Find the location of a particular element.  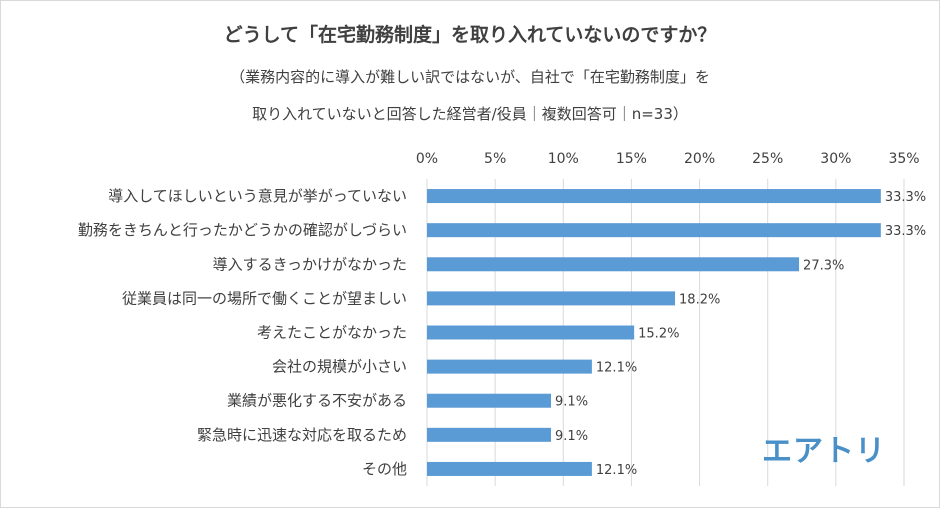

chart-subtitle-line-1: （業務内容的に導入が難しい訳ではないが、自社で「在宅勤務制度」を is located at coordinates (470, 77).